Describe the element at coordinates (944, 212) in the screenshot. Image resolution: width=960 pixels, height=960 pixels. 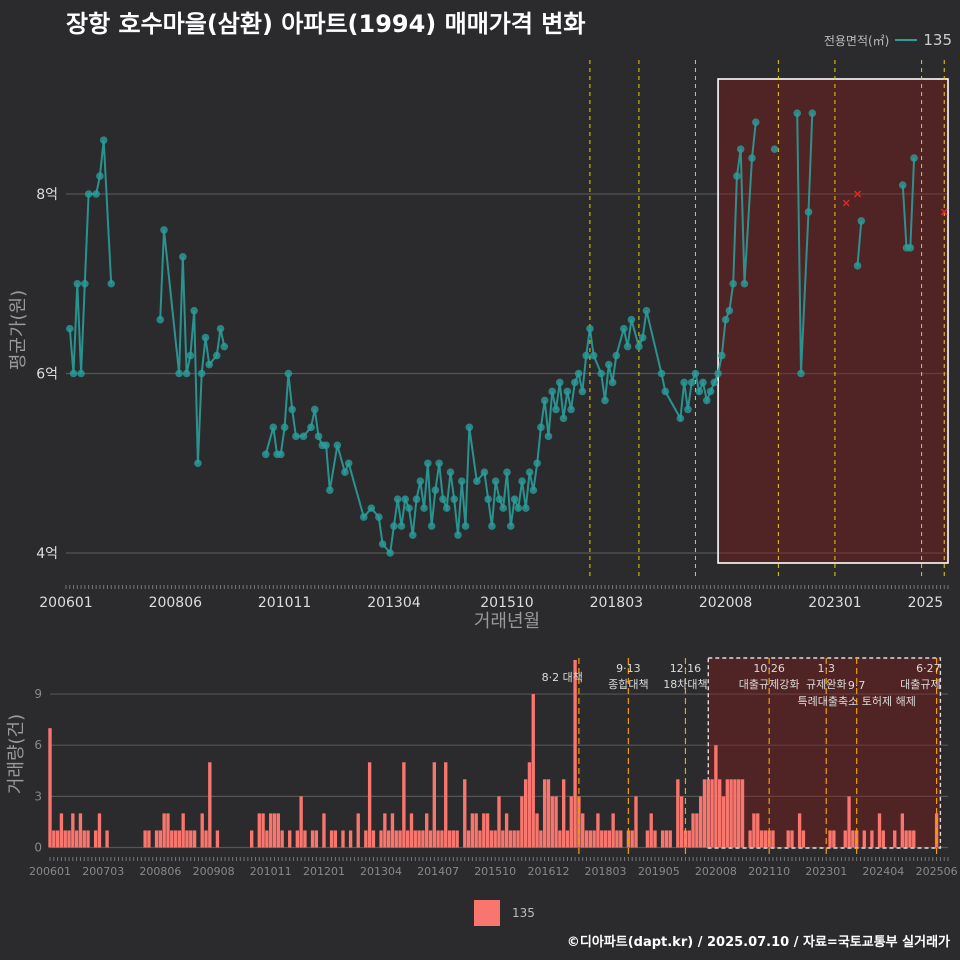
I see `cancelled-deal-marker` at that location.